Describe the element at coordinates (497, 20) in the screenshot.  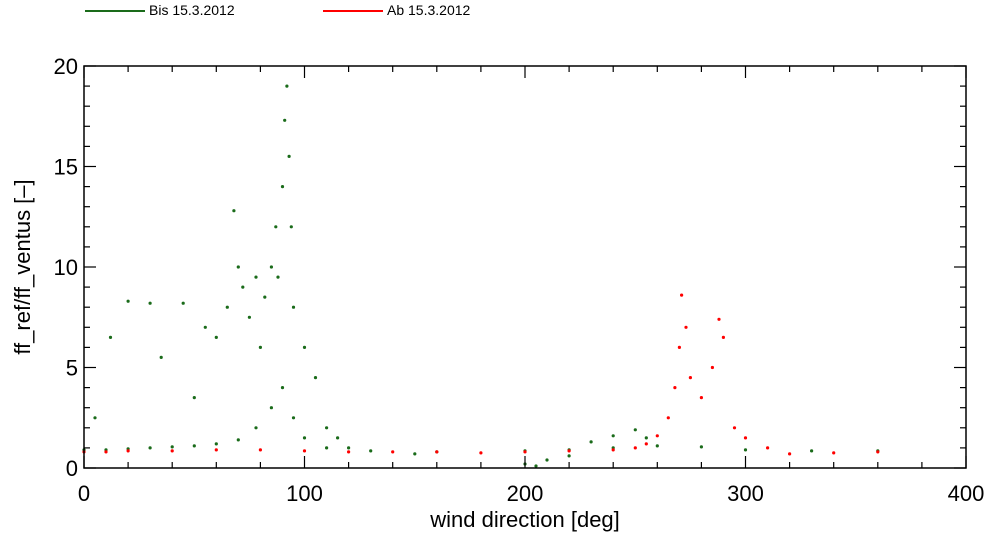
I see `legend: Bis 15.3.2012 Ab 15.3.2012` at that location.